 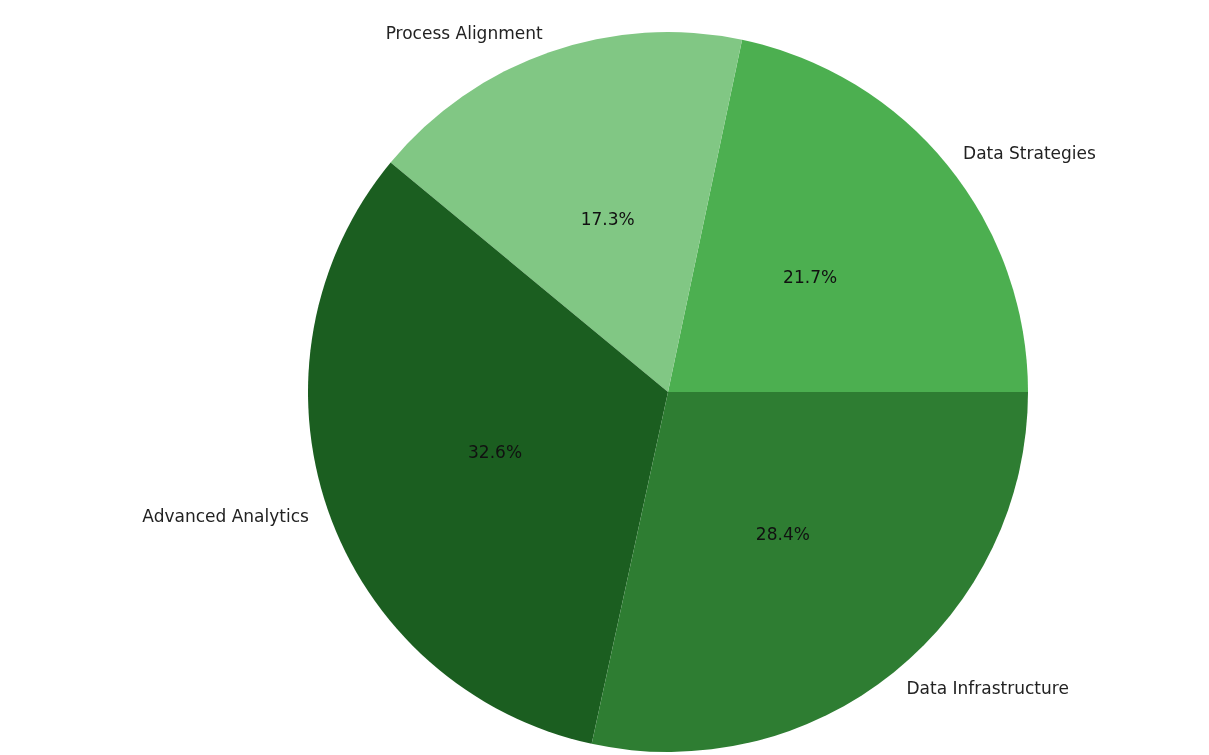 What do you see at coordinates (987, 687) in the screenshot?
I see `slice-label: Data Infrastructure` at bounding box center [987, 687].